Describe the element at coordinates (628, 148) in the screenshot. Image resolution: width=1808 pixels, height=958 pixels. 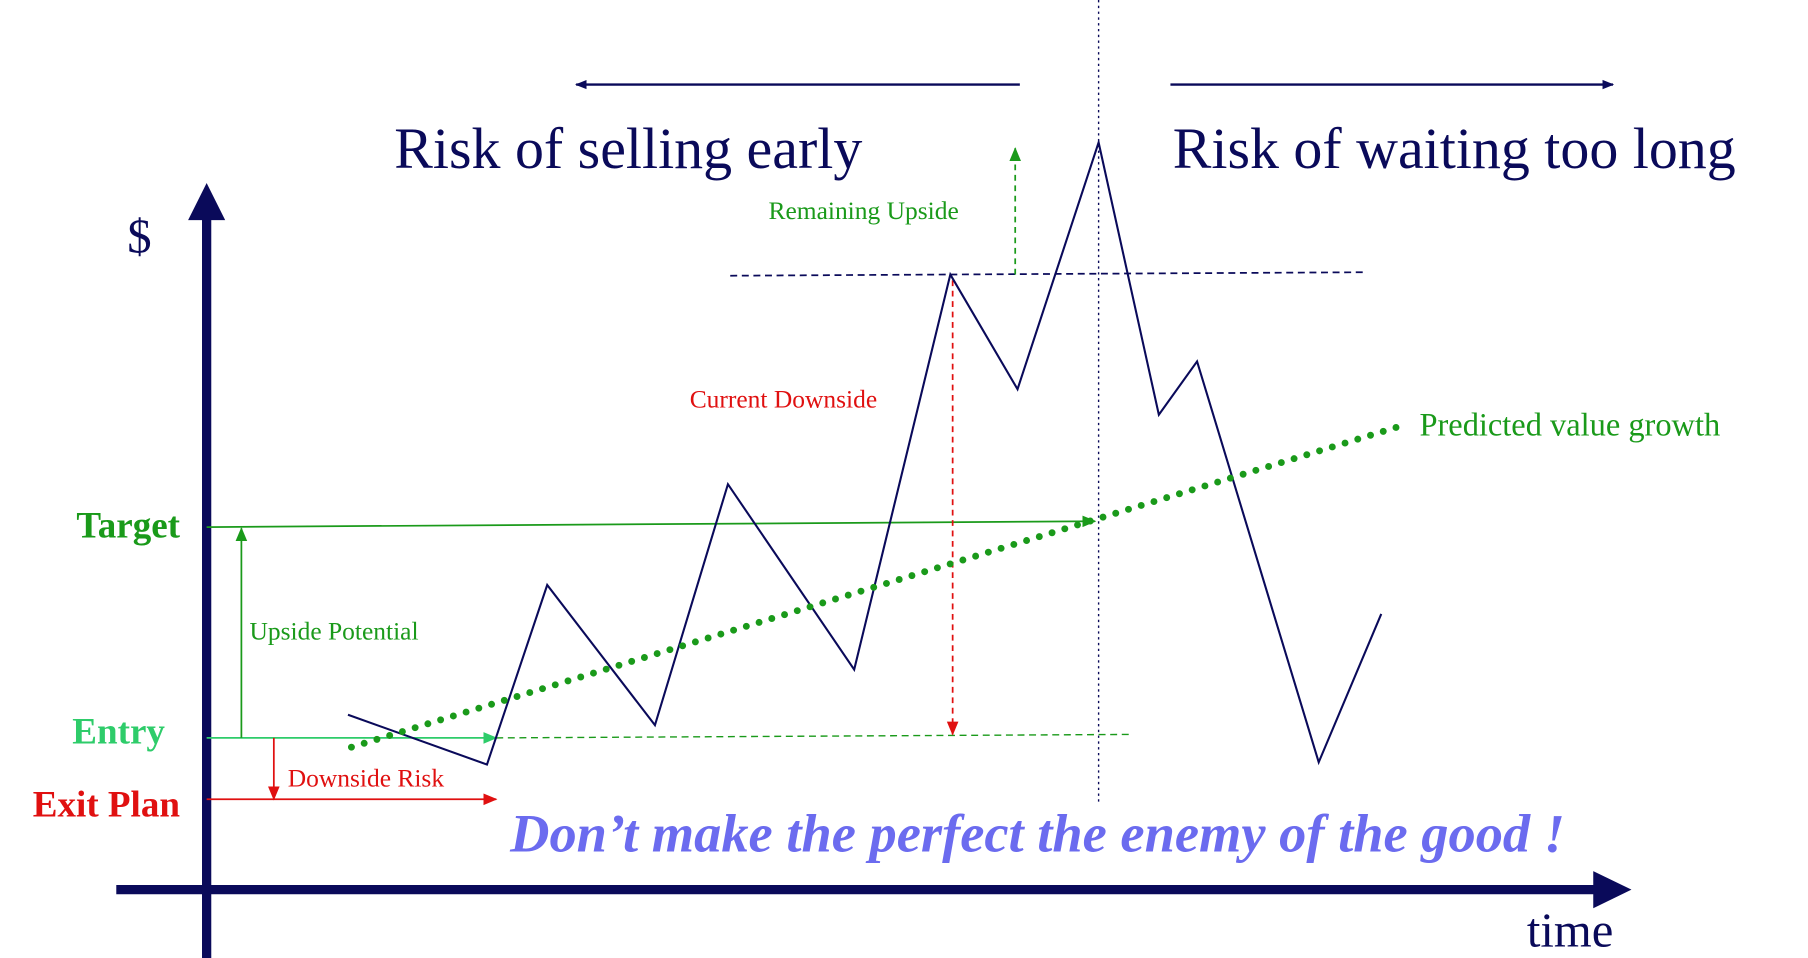
I see `header-left: Risk of selling early` at that location.